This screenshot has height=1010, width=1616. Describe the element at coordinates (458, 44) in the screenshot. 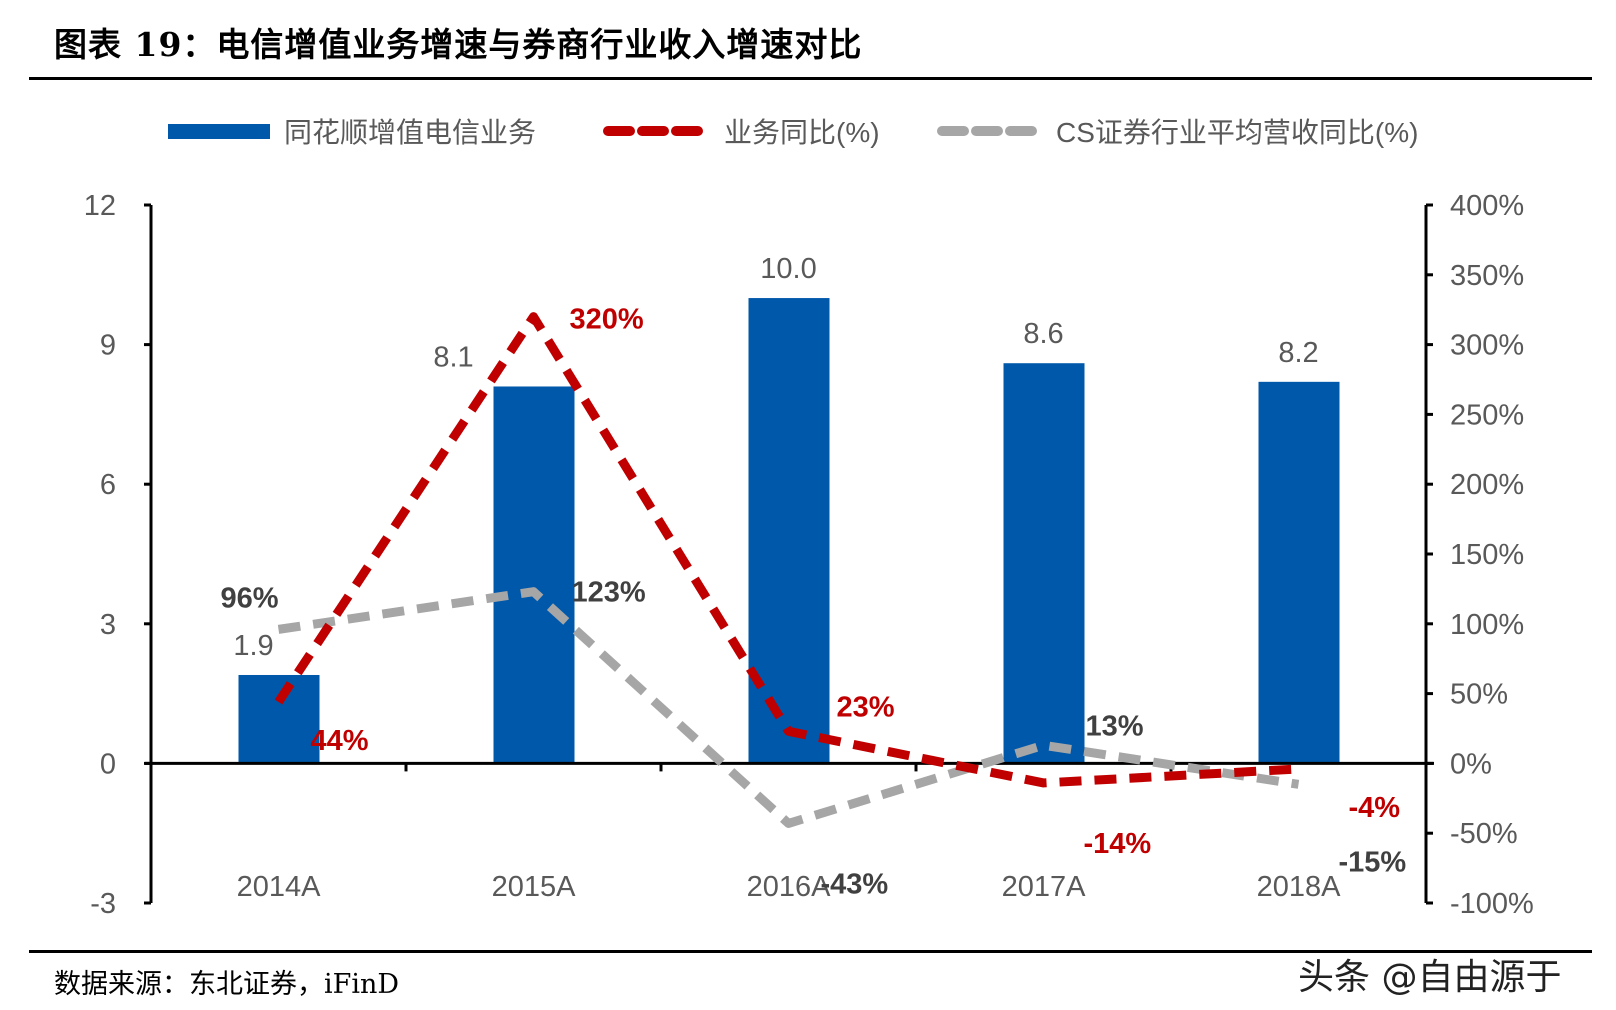

I see `figure-title: 图表 19：电信增值业务增速与券商行业收入增速对比` at that location.